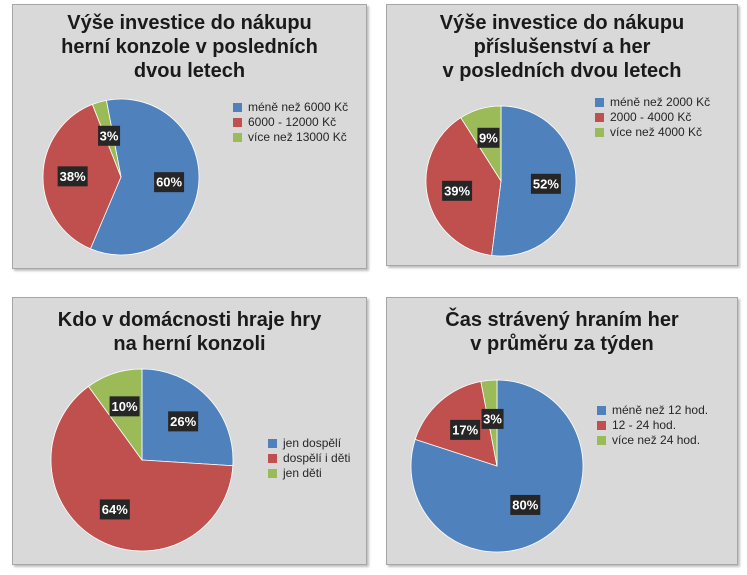 Image resolution: width=747 pixels, height=575 pixels. I want to click on data-label-text: 9%, so click(488, 137).